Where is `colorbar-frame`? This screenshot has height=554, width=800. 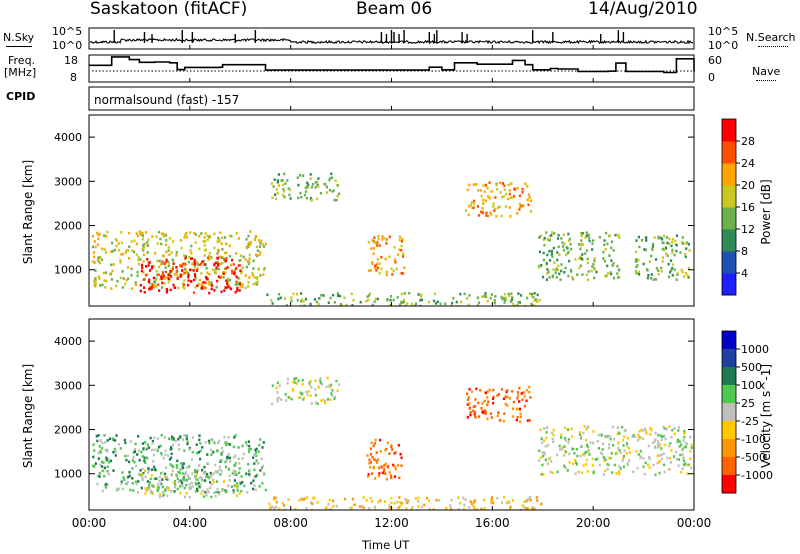
colorbar-frame is located at coordinates (729, 412).